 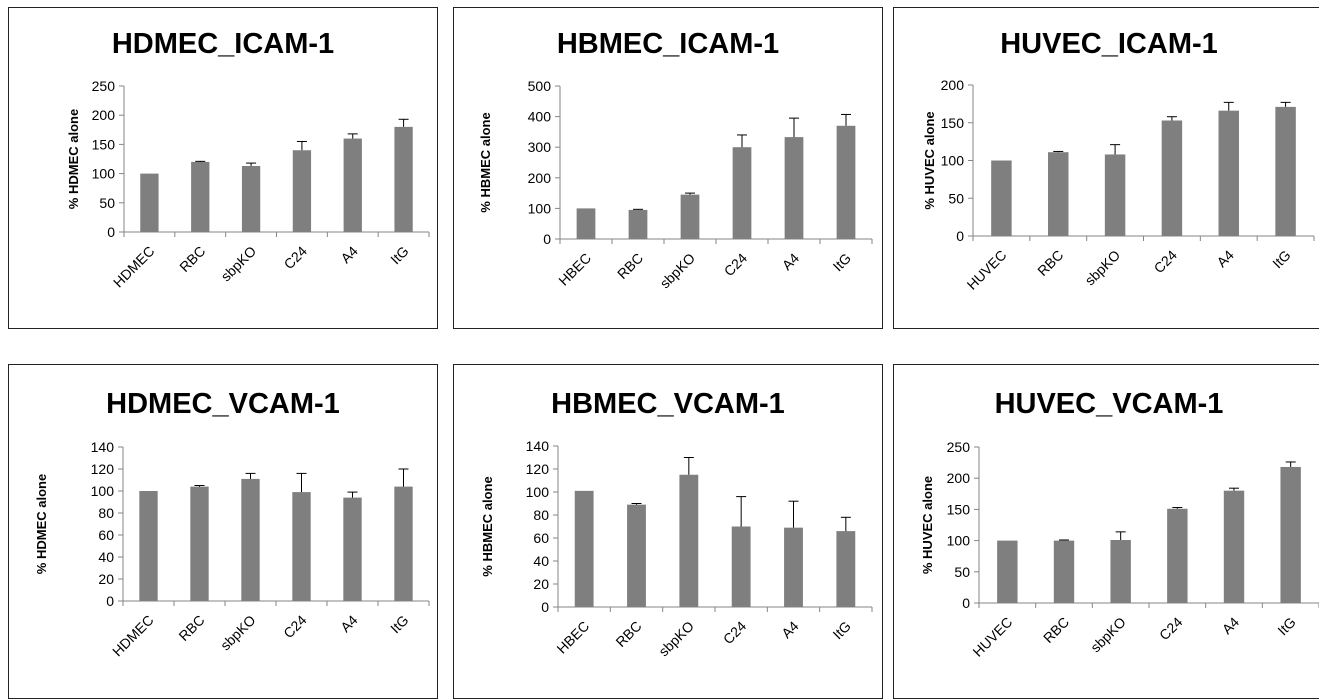 What do you see at coordinates (103, 447) in the screenshot?
I see `y-tick-label: 140` at bounding box center [103, 447].